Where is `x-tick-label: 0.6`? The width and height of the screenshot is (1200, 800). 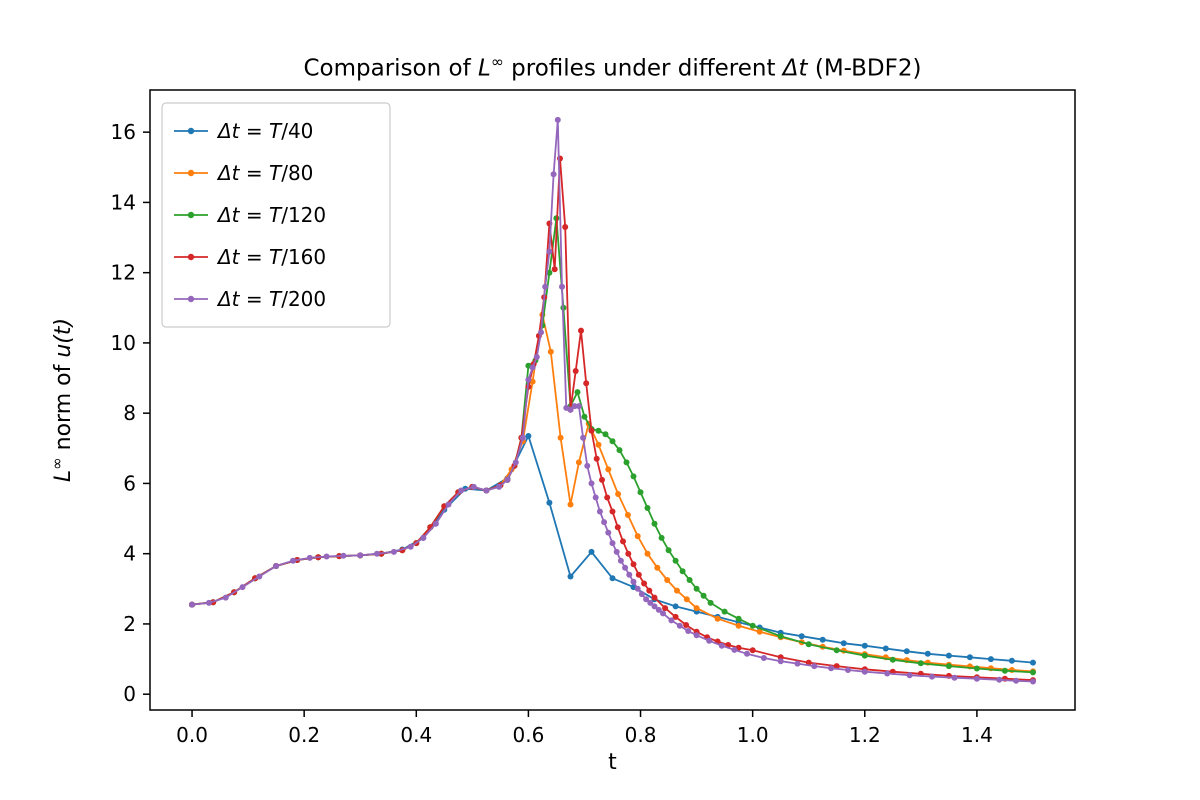 x-tick-label: 0.6 is located at coordinates (529, 735).